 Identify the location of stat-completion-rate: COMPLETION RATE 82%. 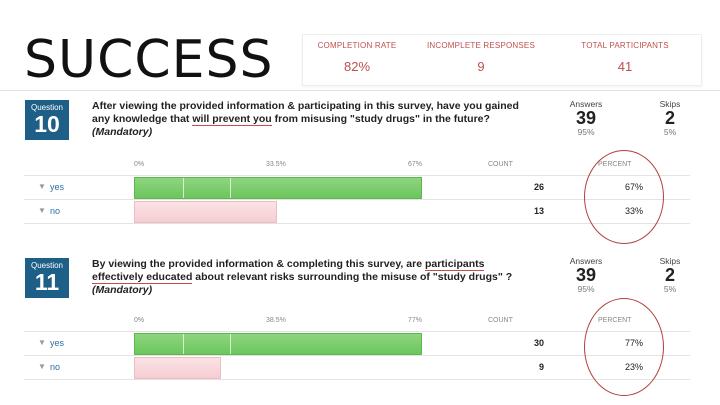
(357, 57).